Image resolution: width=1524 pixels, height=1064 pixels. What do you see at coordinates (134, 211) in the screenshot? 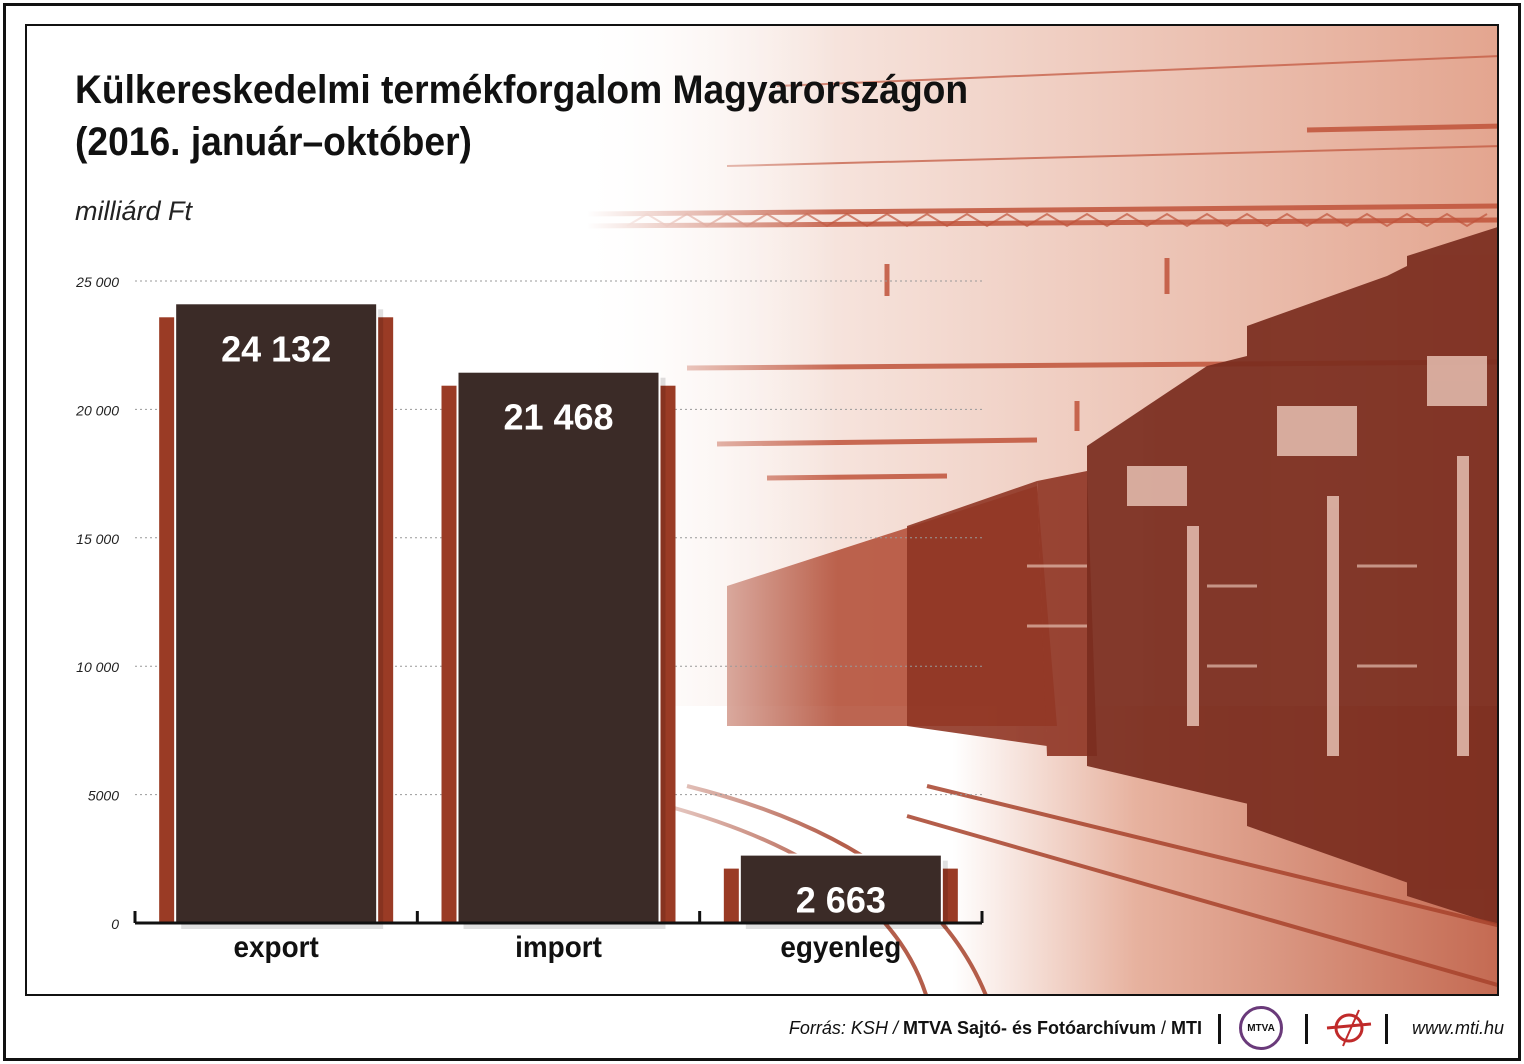
I see `unit-label: milliárd Ft` at bounding box center [134, 211].